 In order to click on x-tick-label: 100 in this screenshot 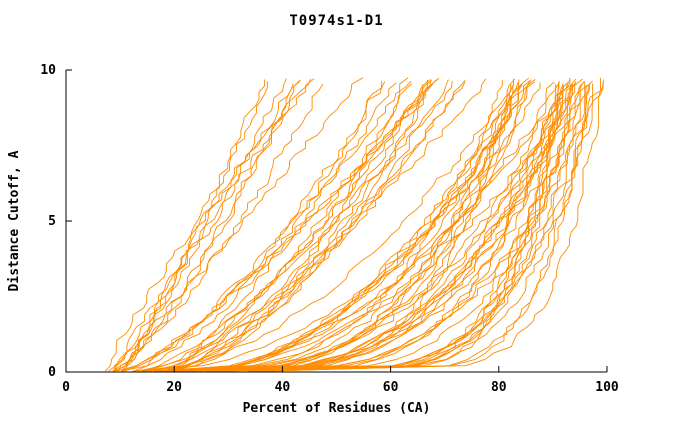, I will do `click(607, 387)`.